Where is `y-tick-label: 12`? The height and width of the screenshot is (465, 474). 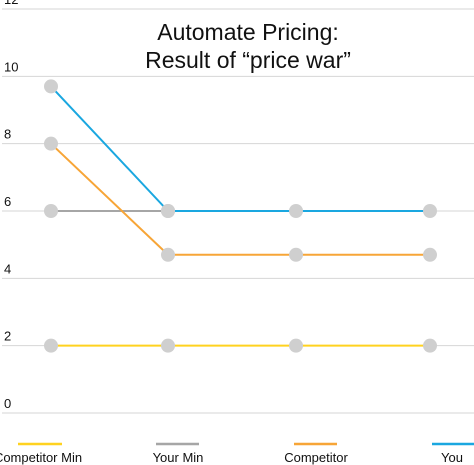
y-tick-label: 12 is located at coordinates (11, 3).